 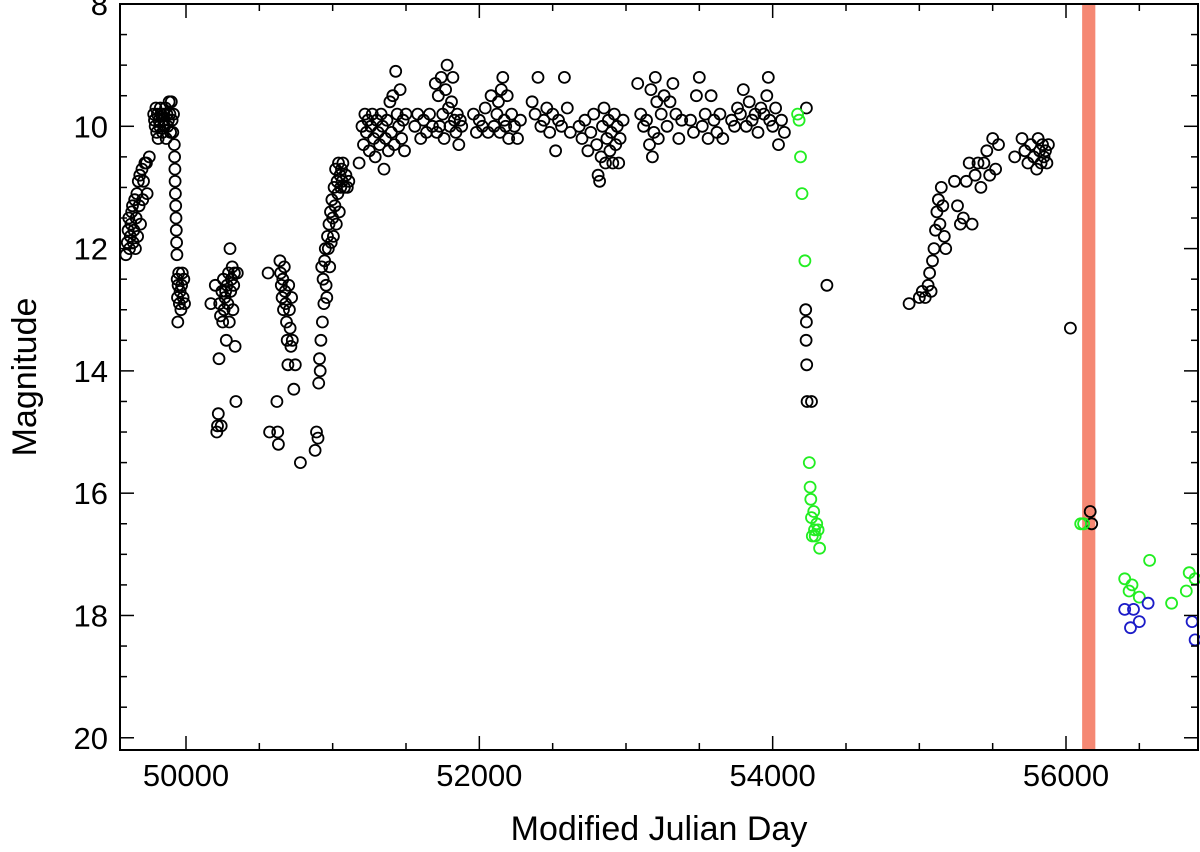 What do you see at coordinates (1089, 377) in the screenshot?
I see `highlight-band` at bounding box center [1089, 377].